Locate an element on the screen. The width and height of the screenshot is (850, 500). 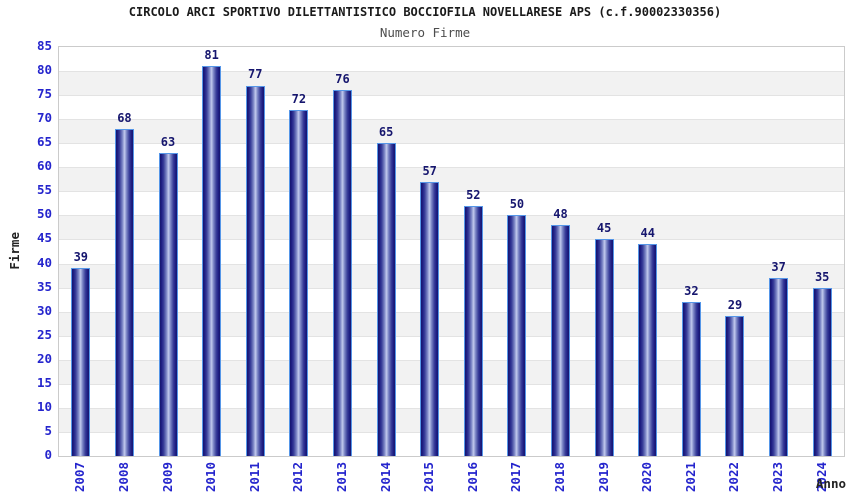
x-tick-label-text: 2022 is located at coordinates (734, 477).